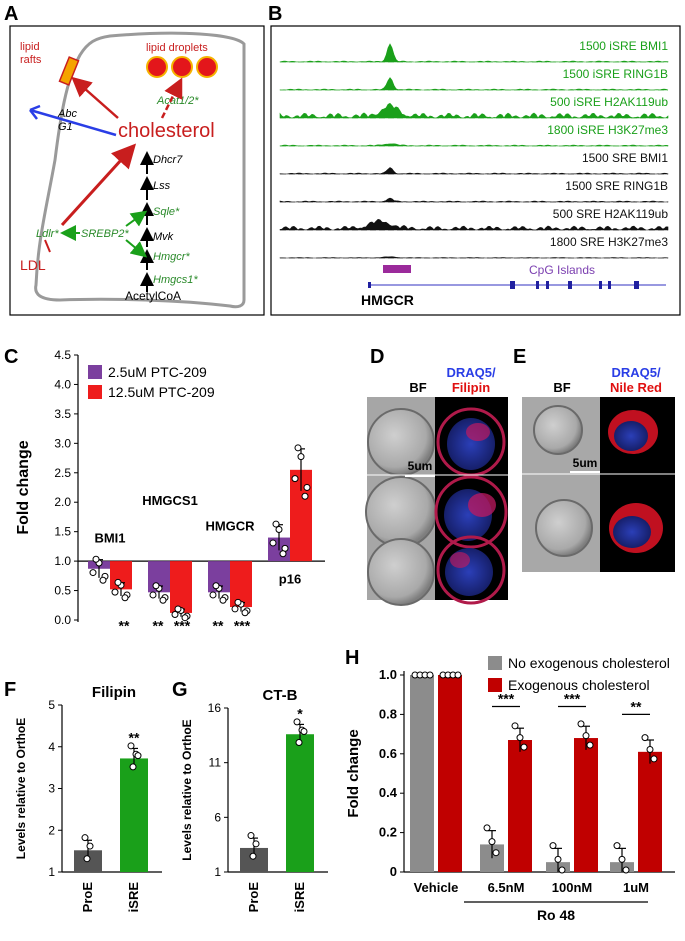  Describe the element at coordinates (388, 753) in the screenshot. I see `h-ytick-label-3: 0.6` at that location.